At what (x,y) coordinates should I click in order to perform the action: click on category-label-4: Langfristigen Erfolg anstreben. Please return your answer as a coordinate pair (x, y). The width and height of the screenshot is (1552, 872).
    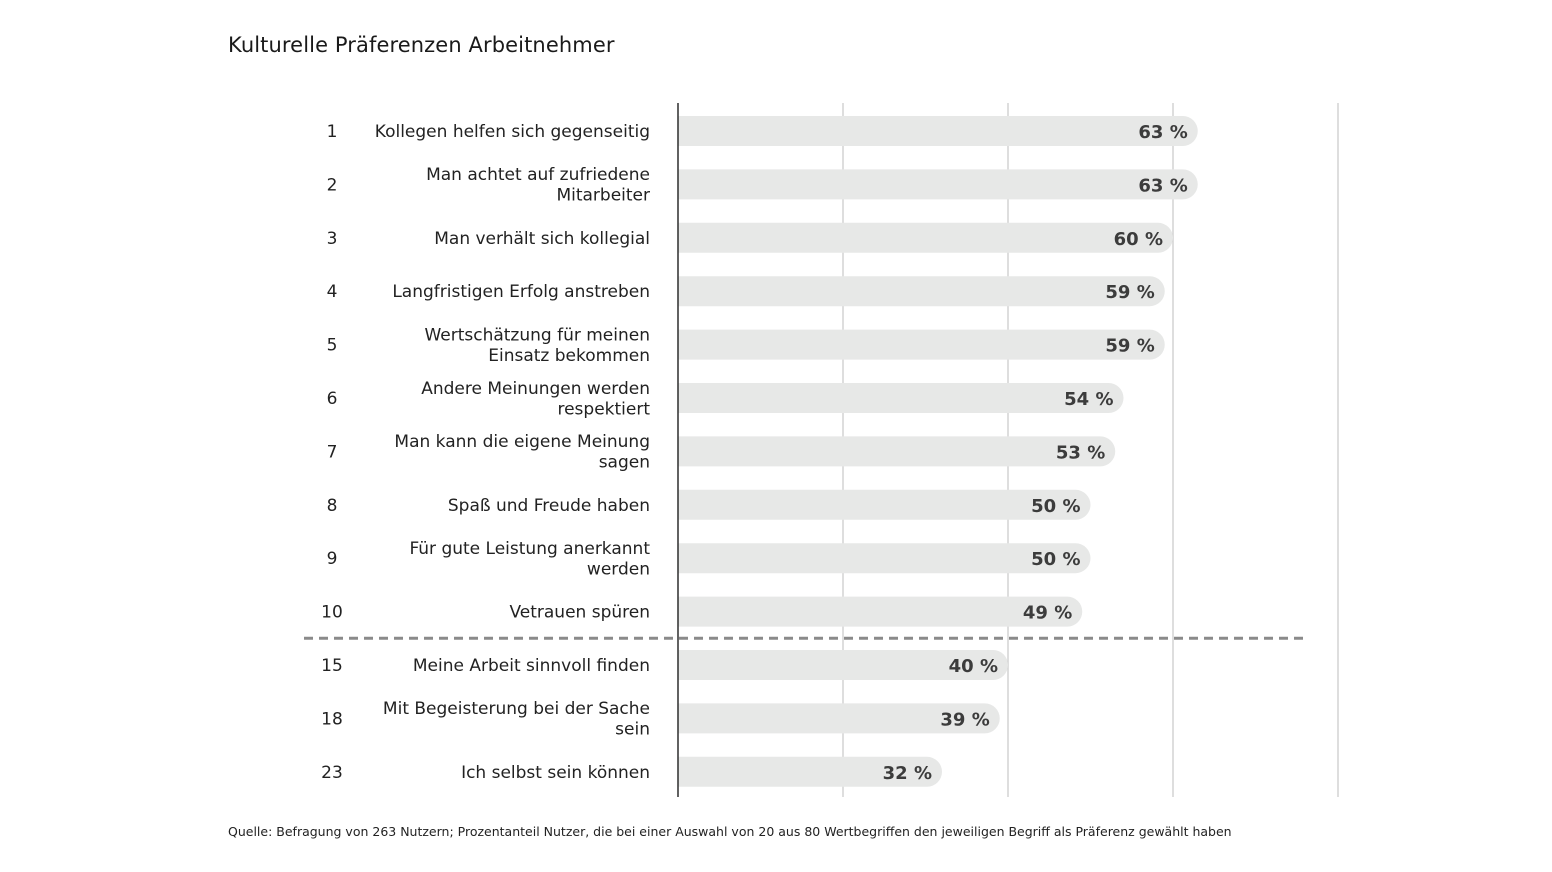
    Looking at the image, I should click on (521, 292).